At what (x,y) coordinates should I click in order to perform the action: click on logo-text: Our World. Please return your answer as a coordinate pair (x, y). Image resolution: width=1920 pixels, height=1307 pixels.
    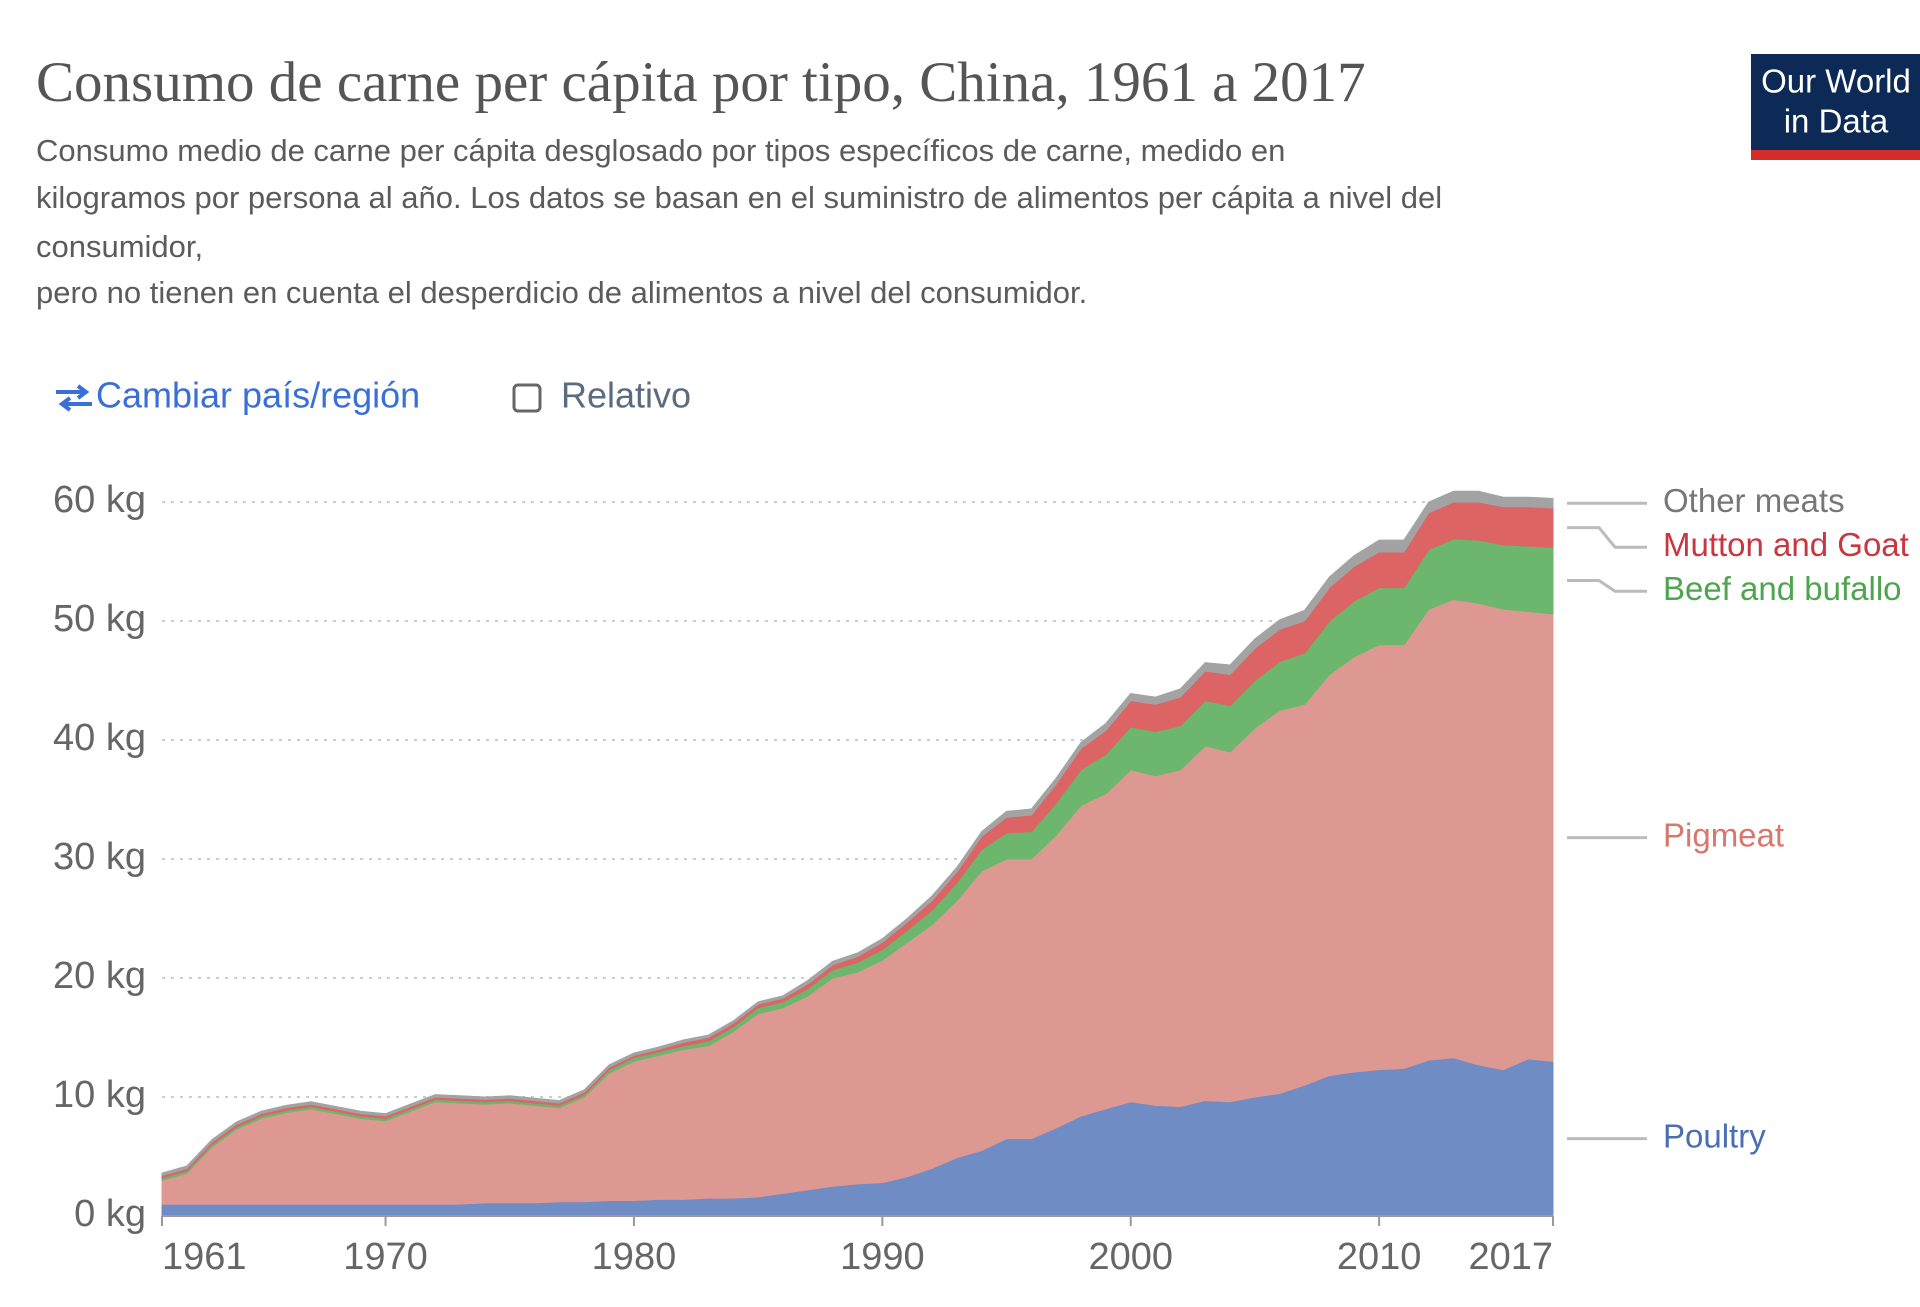
    Looking at the image, I should click on (1836, 81).